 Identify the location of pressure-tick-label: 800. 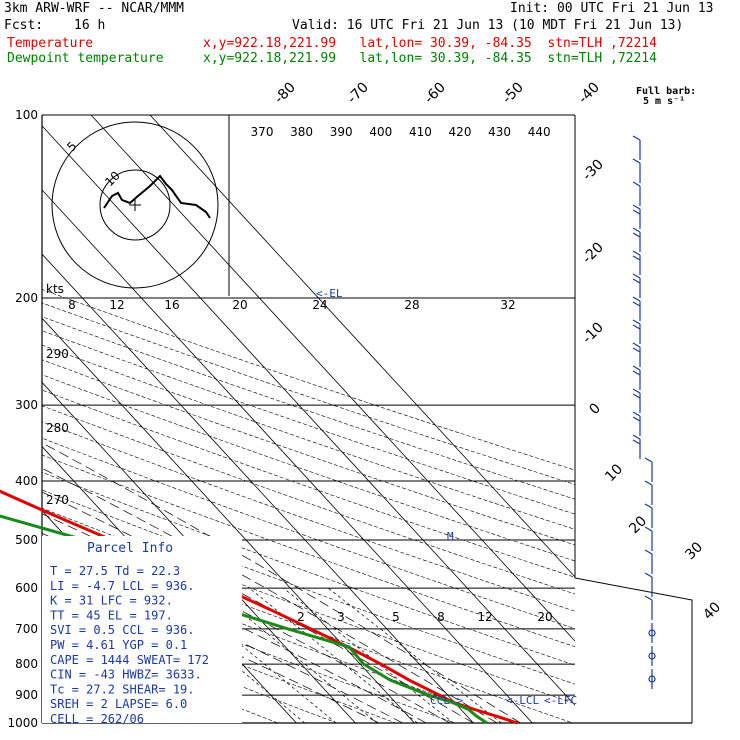
(26, 664).